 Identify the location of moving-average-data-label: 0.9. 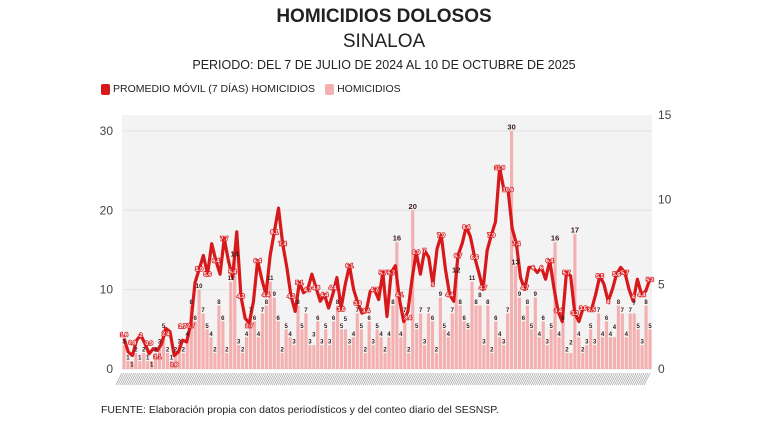
(149, 344).